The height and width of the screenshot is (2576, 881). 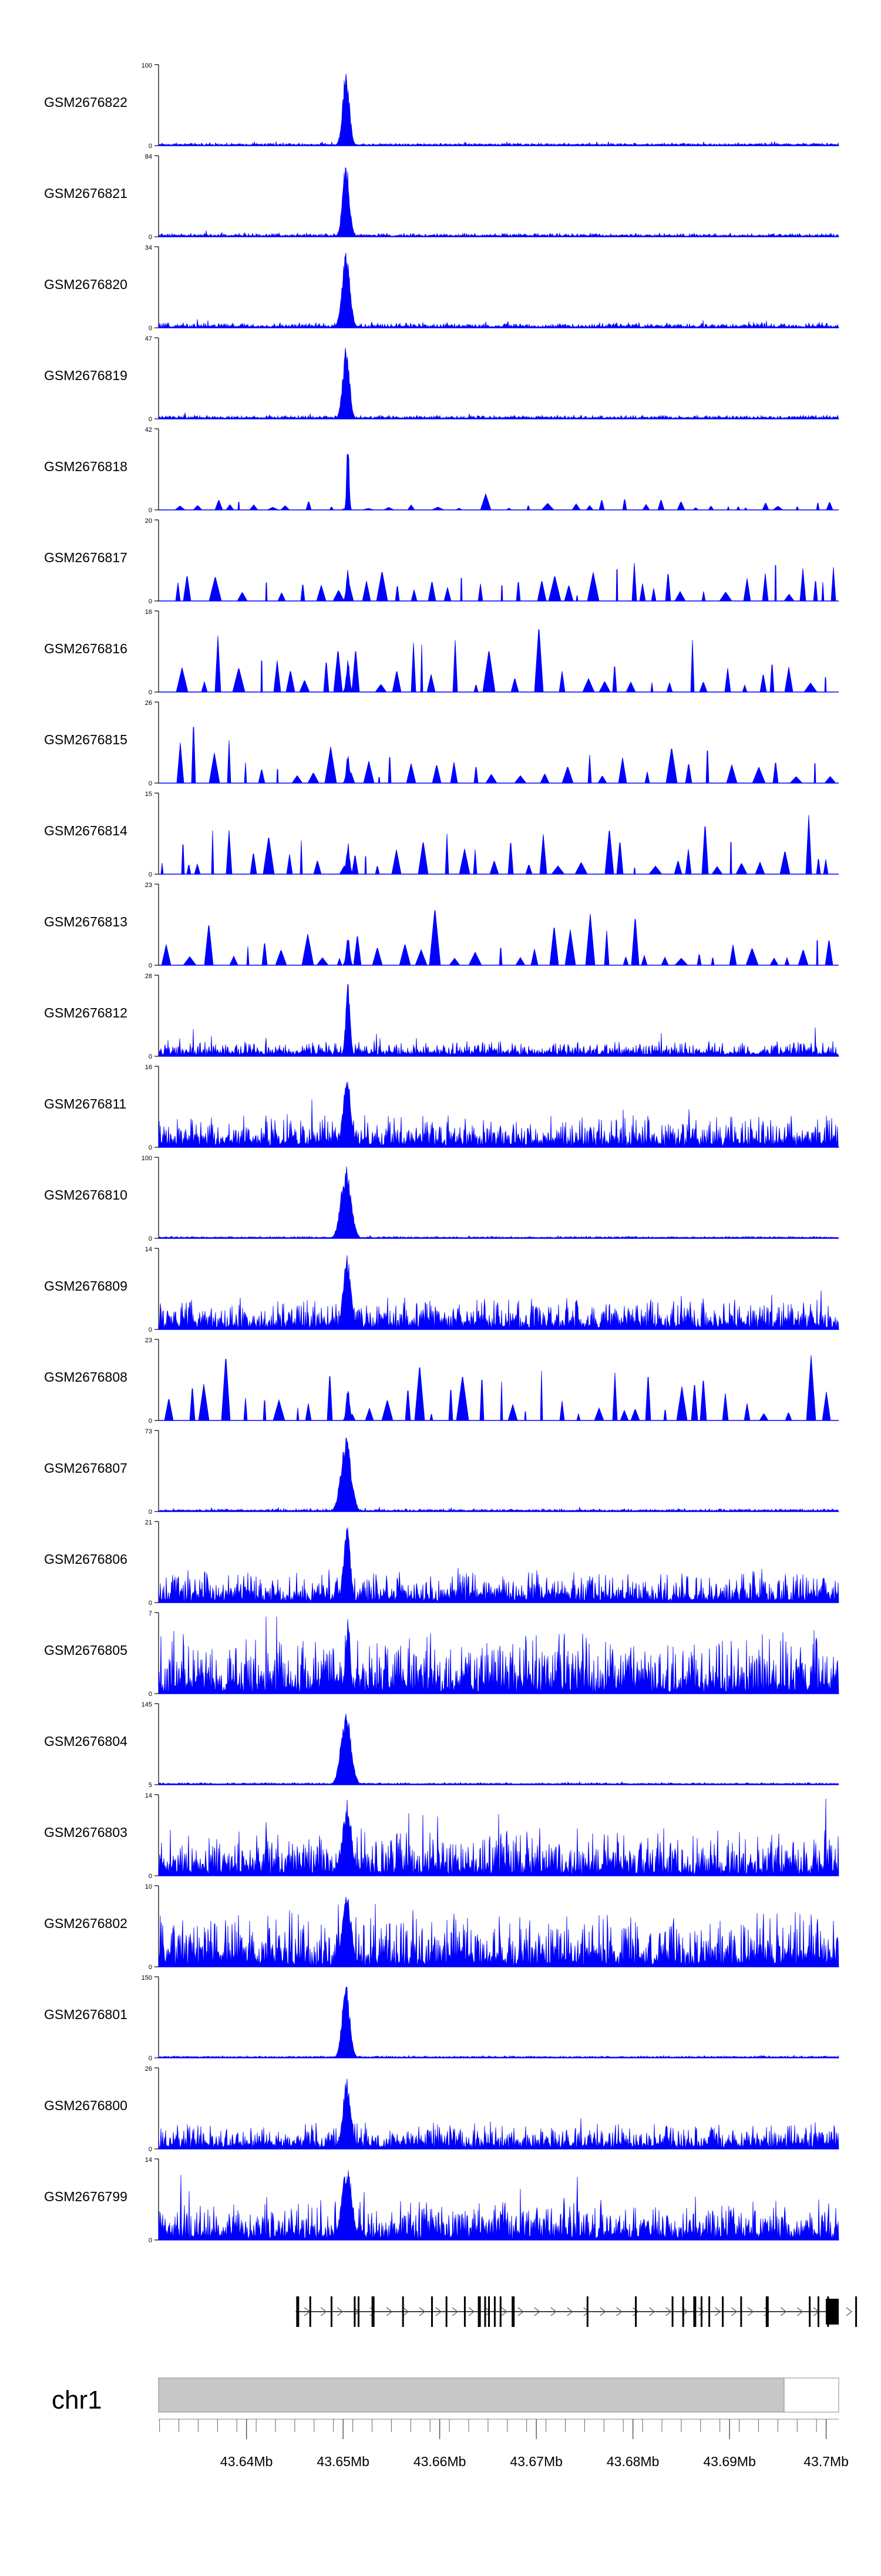 What do you see at coordinates (85, 2105) in the screenshot?
I see `track-label: GSM2676800` at bounding box center [85, 2105].